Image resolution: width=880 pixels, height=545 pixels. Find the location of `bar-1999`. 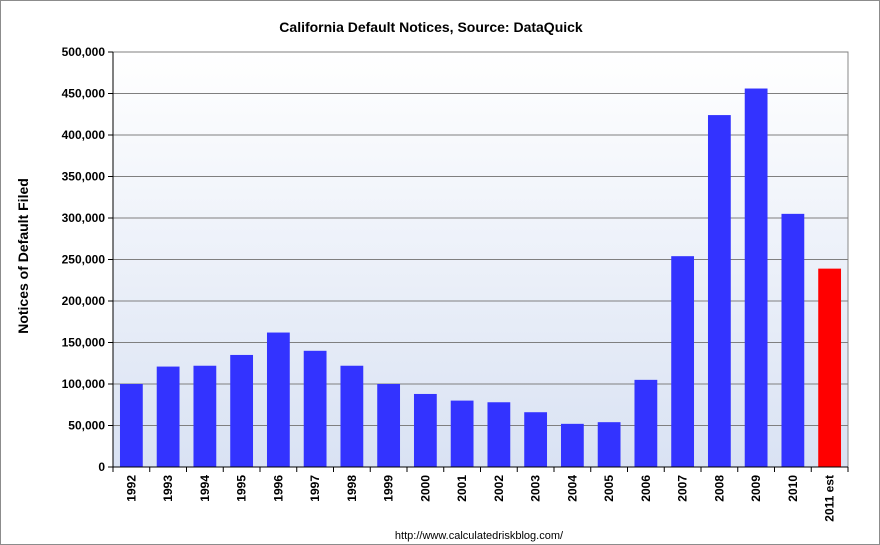

bar-1999 is located at coordinates (389, 425).